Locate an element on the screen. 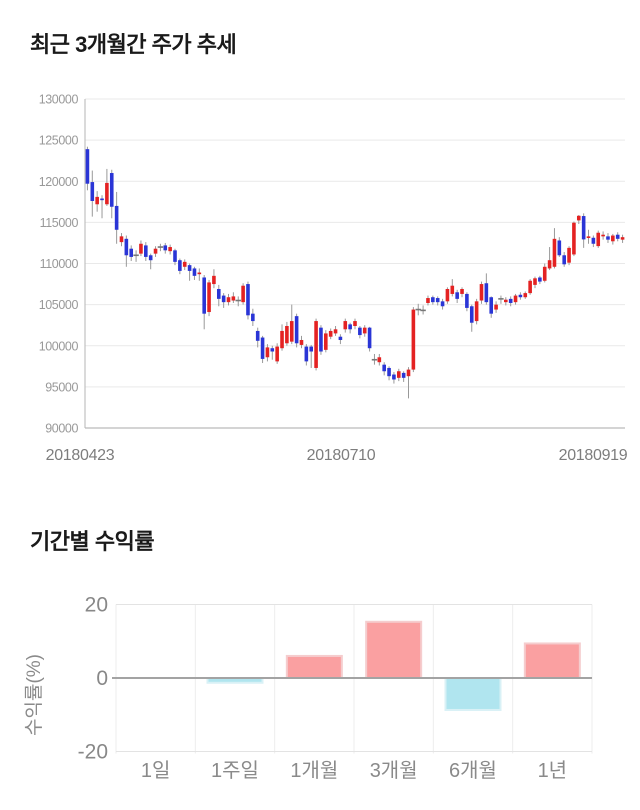  date-label: 20180919 is located at coordinates (593, 455).